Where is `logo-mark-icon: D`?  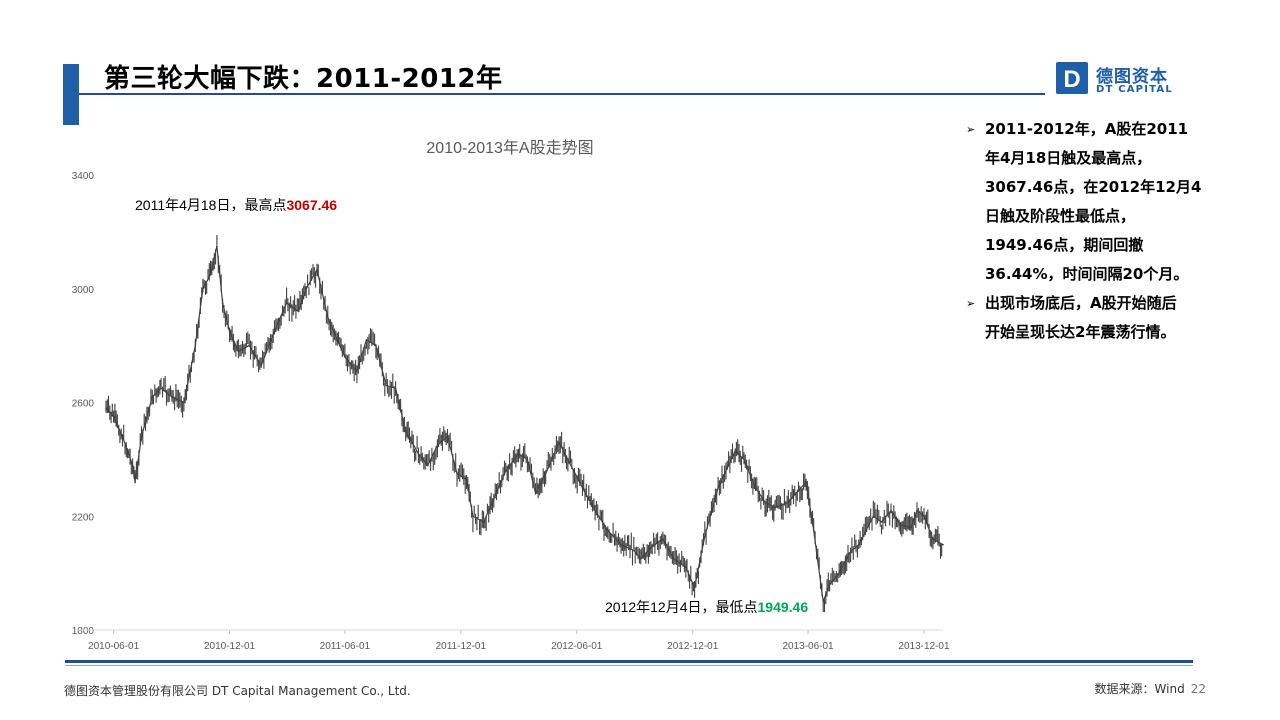 logo-mark-icon: D is located at coordinates (1072, 78).